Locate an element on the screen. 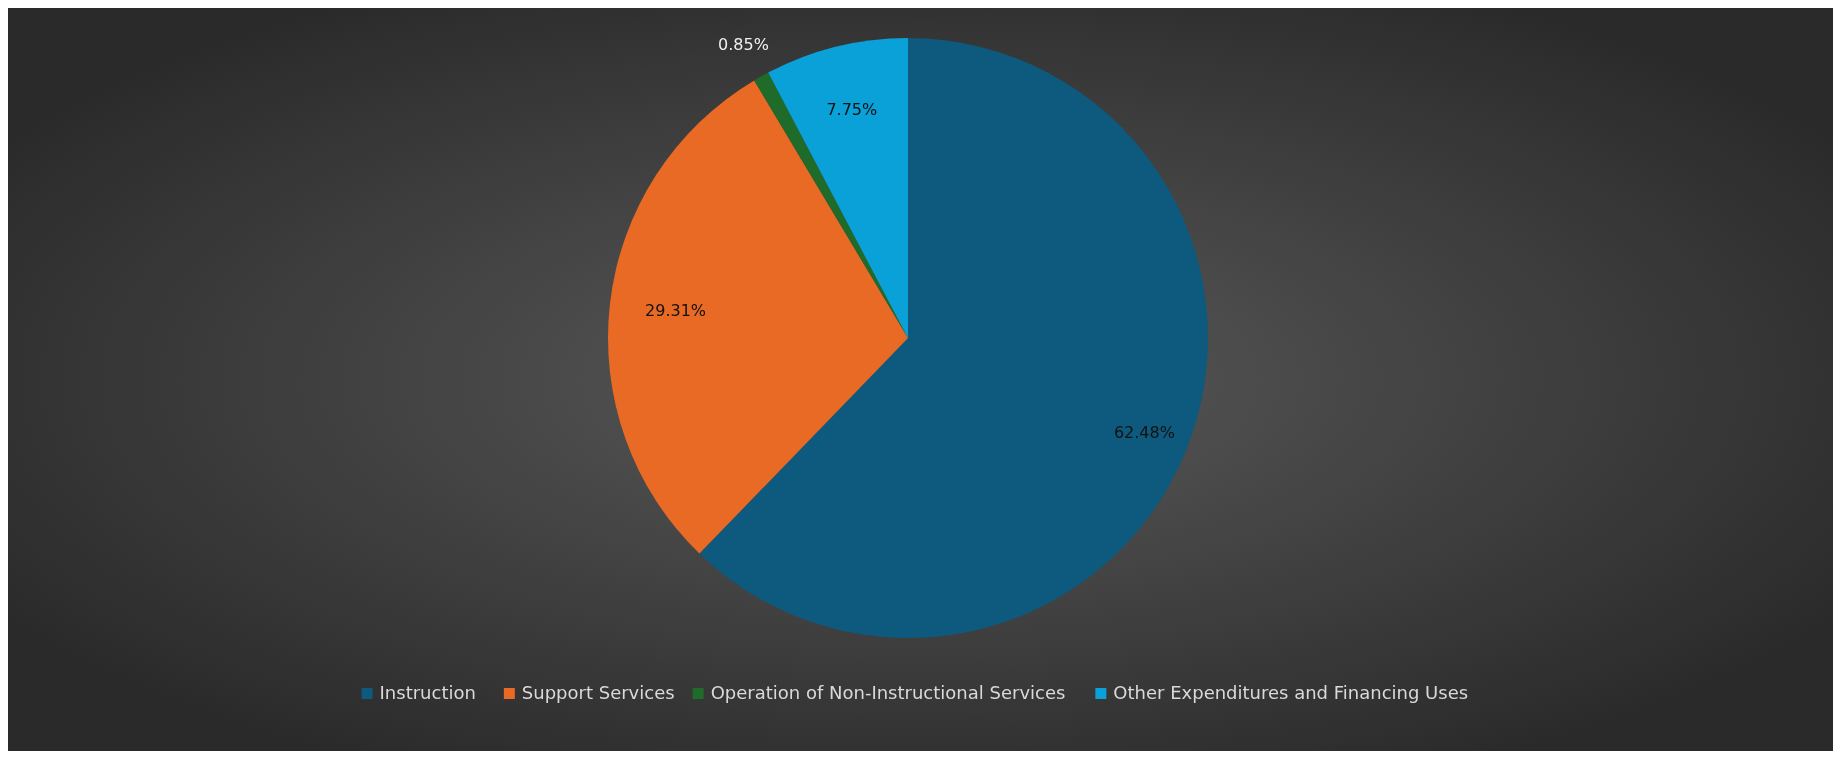  legend-label: Operation of Non-Instructional Services is located at coordinates (888, 692).